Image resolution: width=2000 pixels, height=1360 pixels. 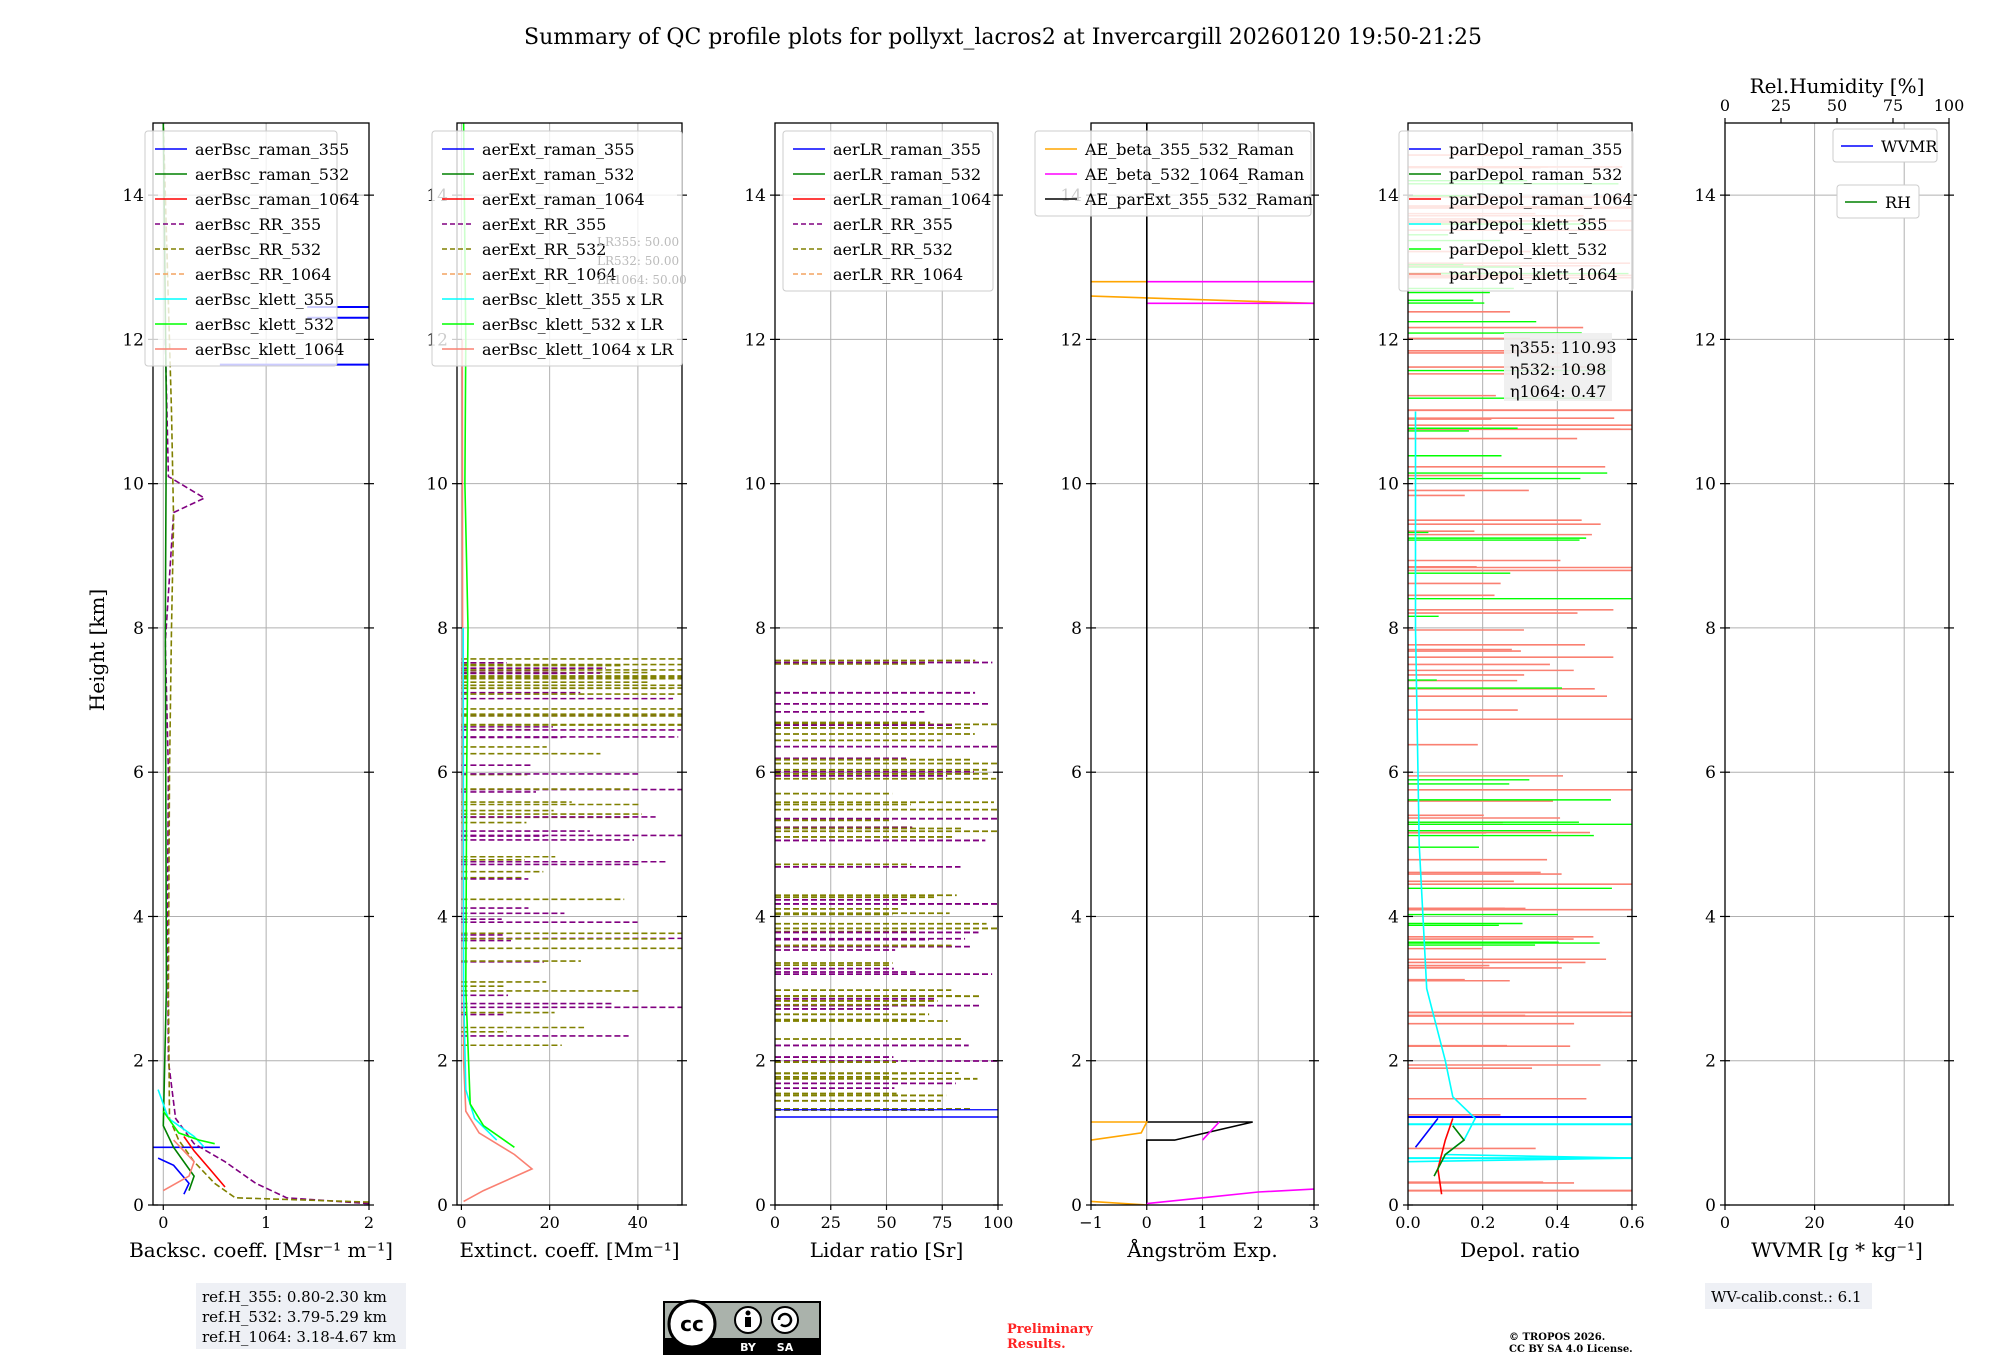 I want to click on x-tick-label: 75, so click(x=942, y=1222).